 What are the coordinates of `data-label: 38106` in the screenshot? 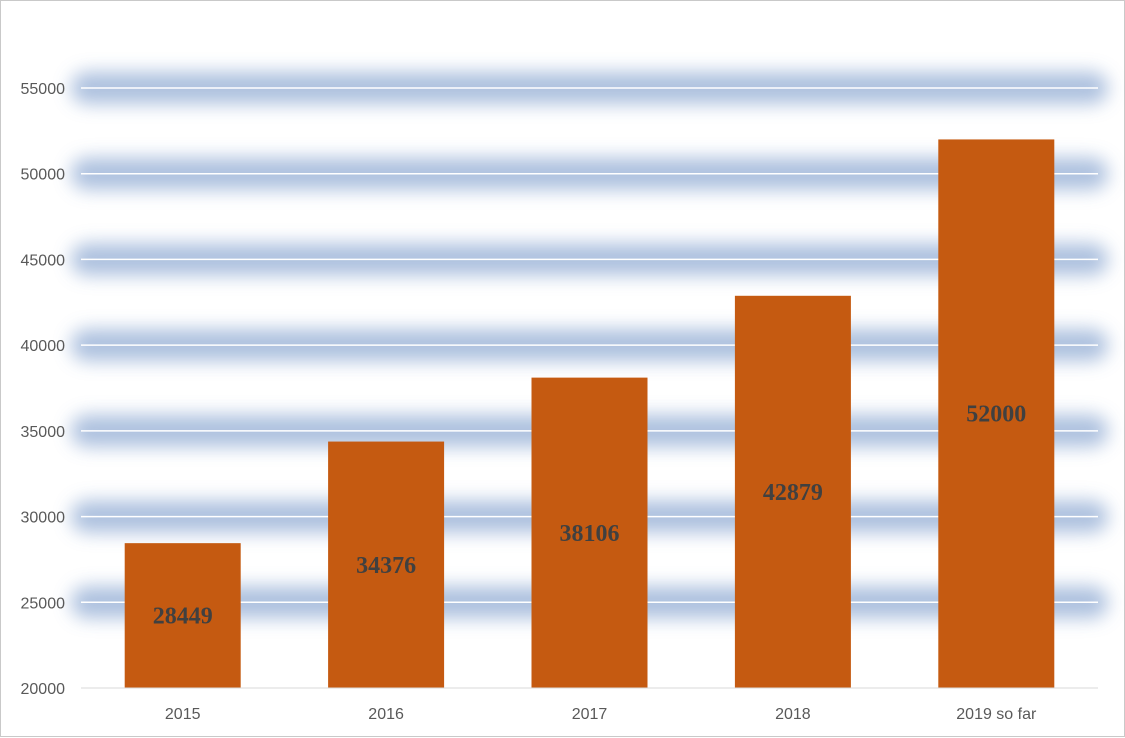 It's located at (590, 534).